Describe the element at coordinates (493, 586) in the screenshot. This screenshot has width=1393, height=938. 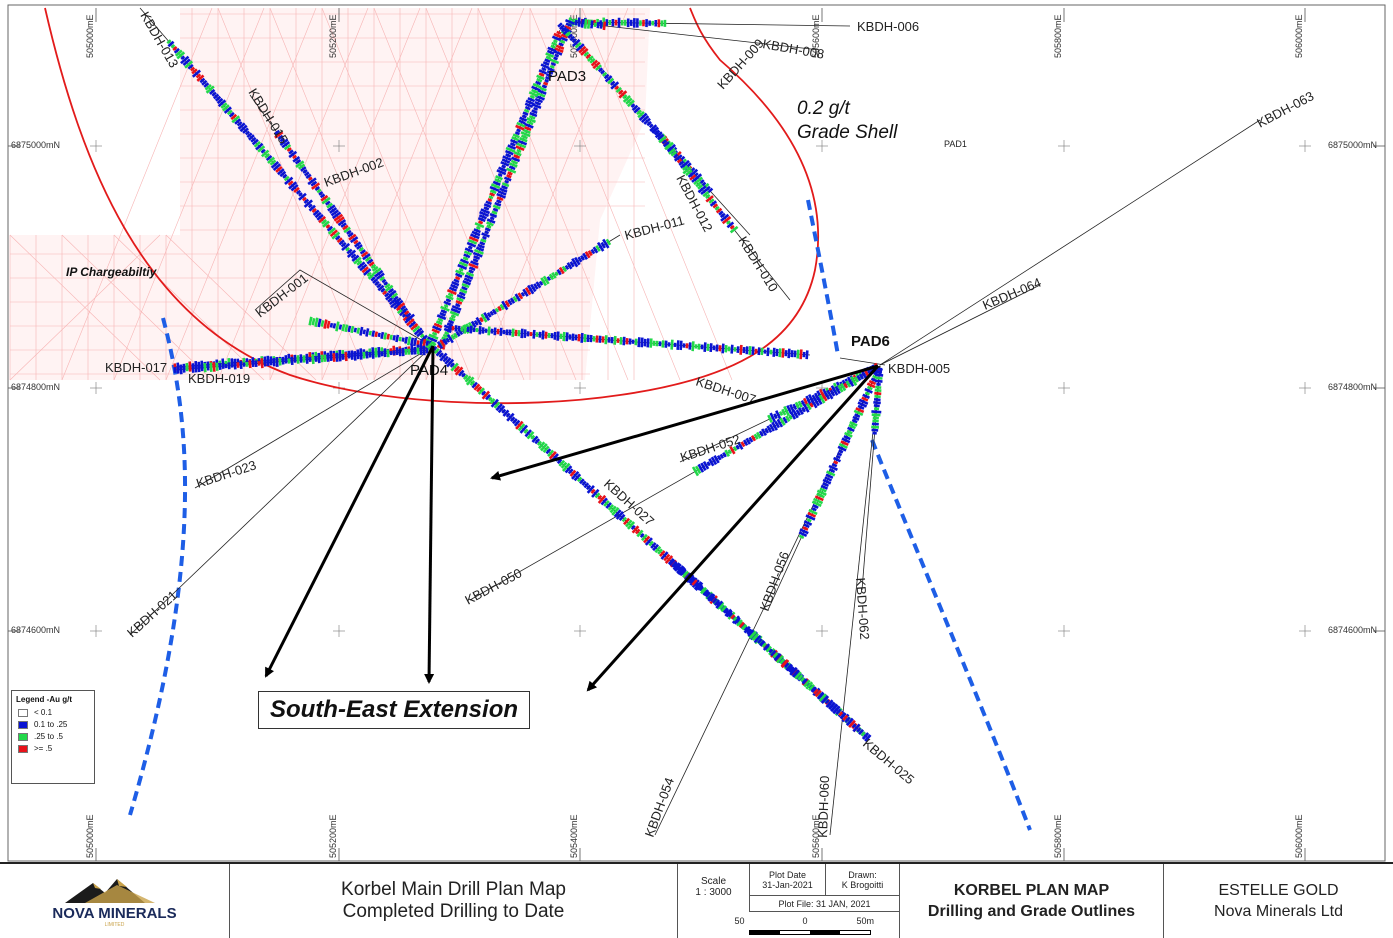
I see `drill-hole-label: KBDH-050` at that location.